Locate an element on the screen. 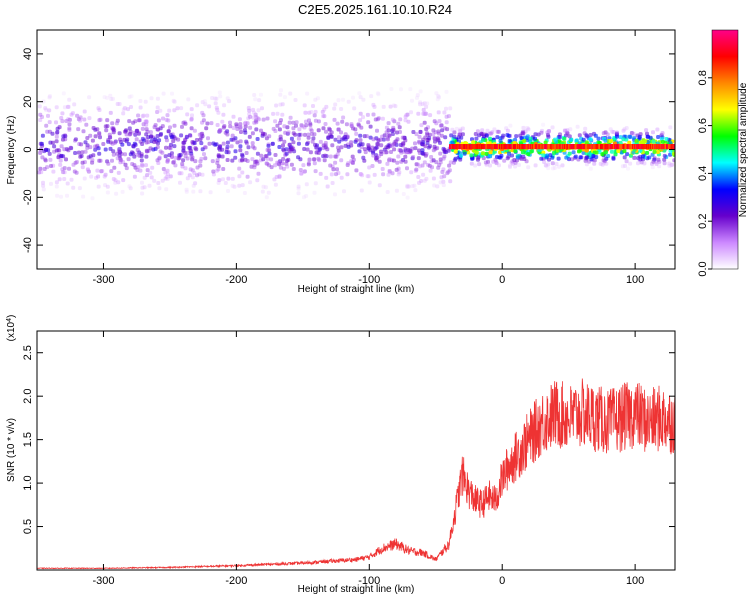  spectrogram-y-tick-label: 20 is located at coordinates (28, 102).